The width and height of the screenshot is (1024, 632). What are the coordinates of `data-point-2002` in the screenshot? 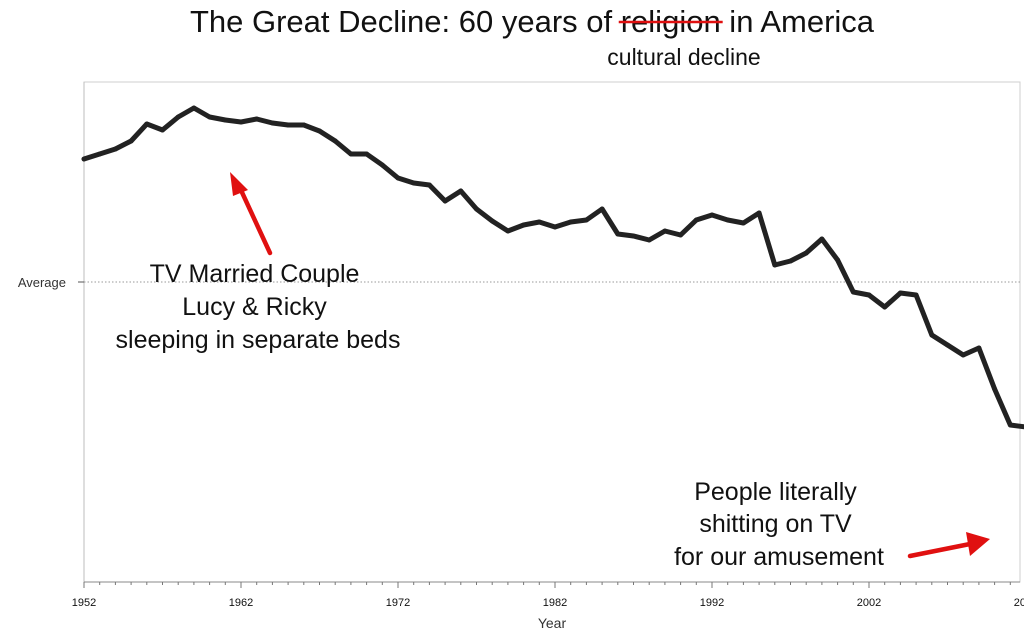 It's located at (869, 295).